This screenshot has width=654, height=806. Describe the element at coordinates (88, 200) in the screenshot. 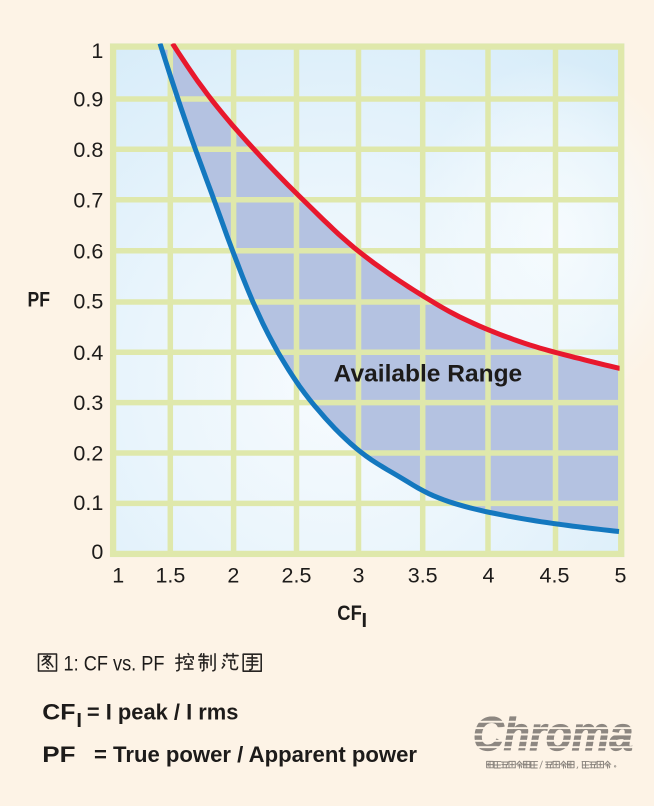

I see `svg-text: 0.7` at that location.